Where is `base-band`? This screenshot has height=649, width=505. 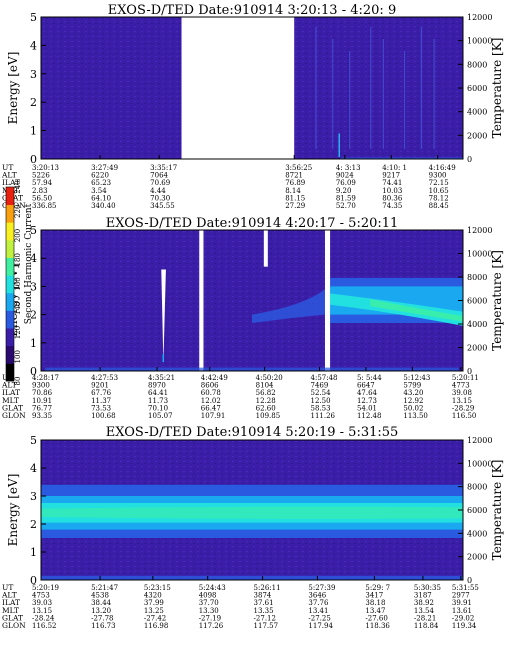 base-band is located at coordinates (401, 158).